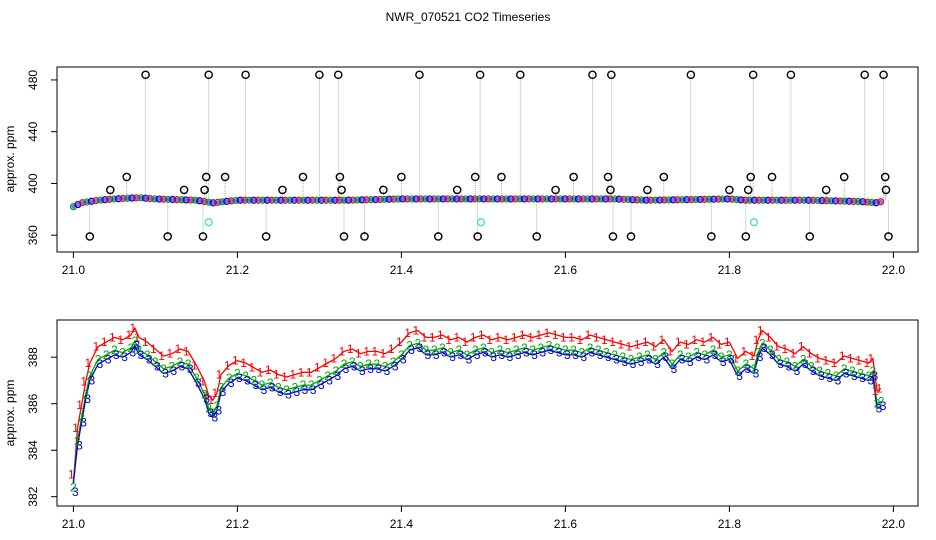 This screenshot has width=936, height=540. Describe the element at coordinates (477, 202) in the screenshot. I see `top-panel-baseline` at that location.